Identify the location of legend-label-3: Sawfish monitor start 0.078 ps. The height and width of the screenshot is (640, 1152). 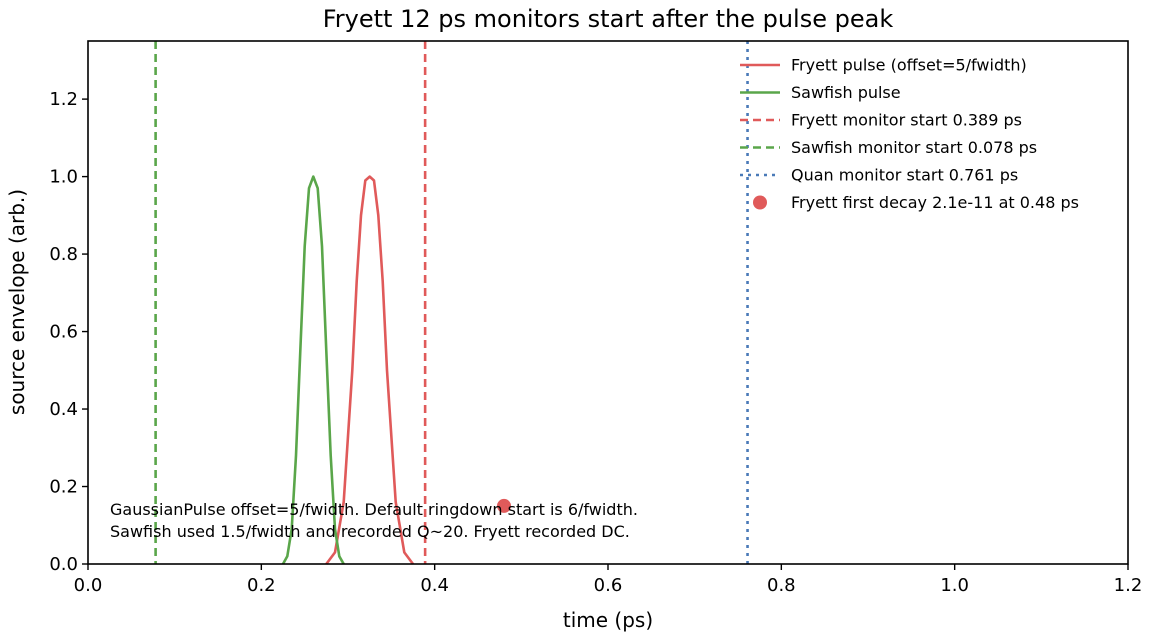
(914, 147).